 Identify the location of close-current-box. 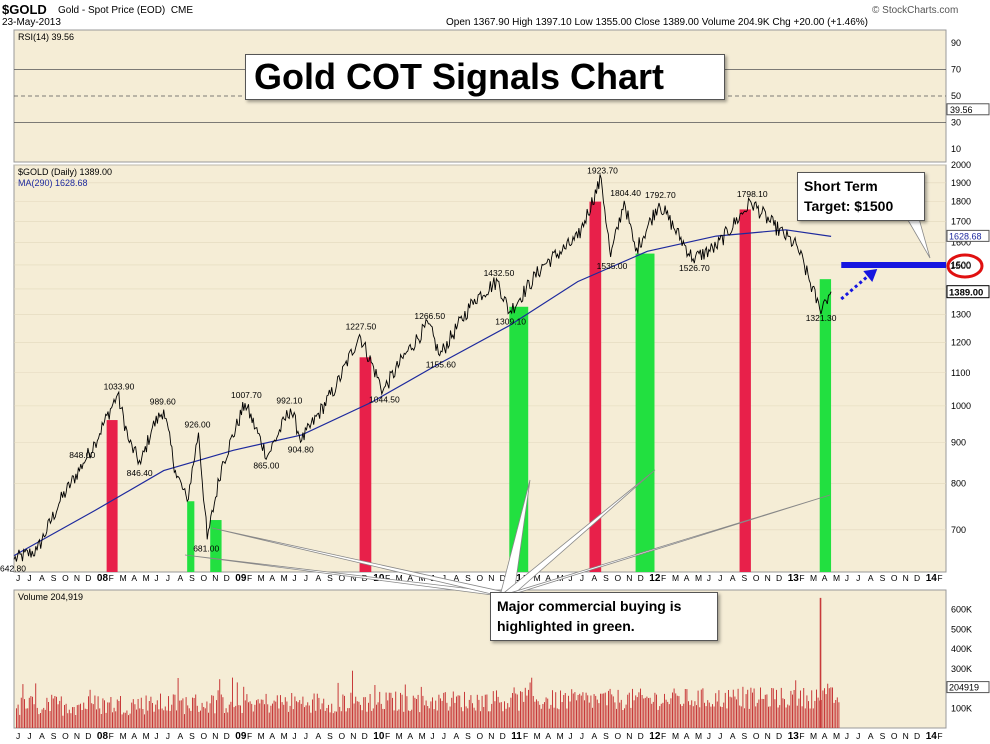
(968, 292).